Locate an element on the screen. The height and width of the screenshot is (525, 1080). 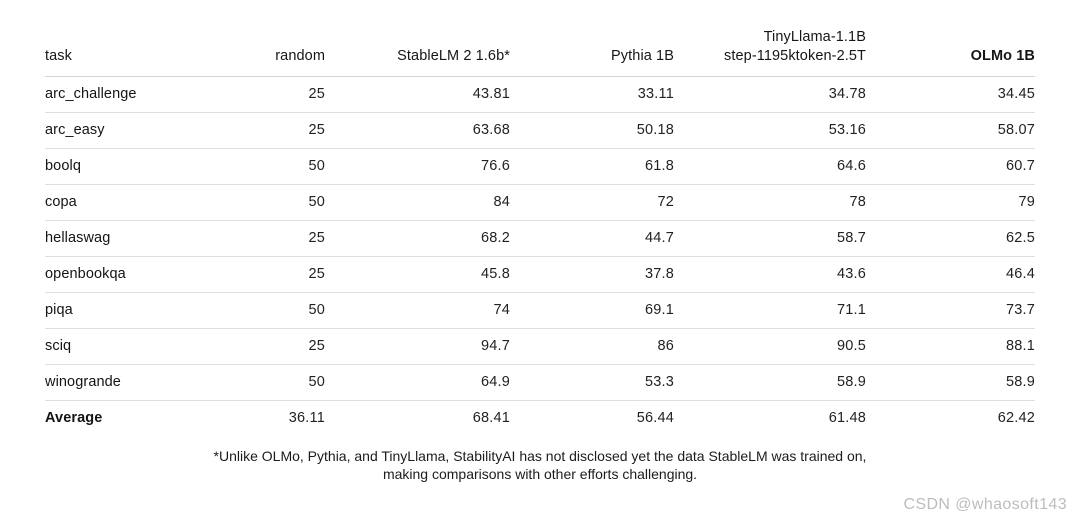
value-cell: 58.07 is located at coordinates (950, 131).